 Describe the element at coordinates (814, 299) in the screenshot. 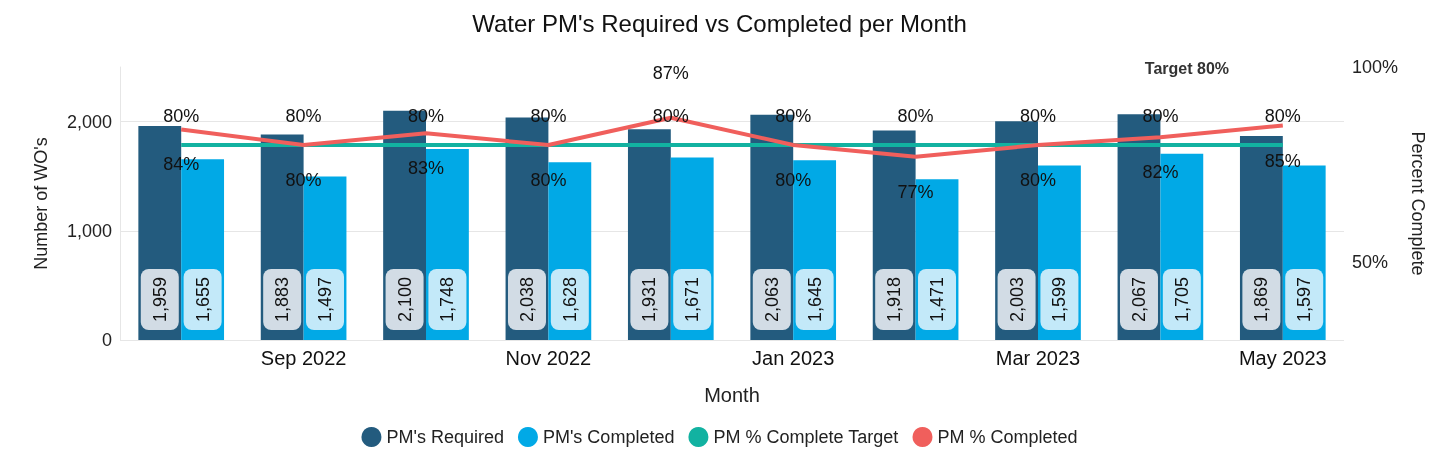

I see `data-label: 1,645` at that location.